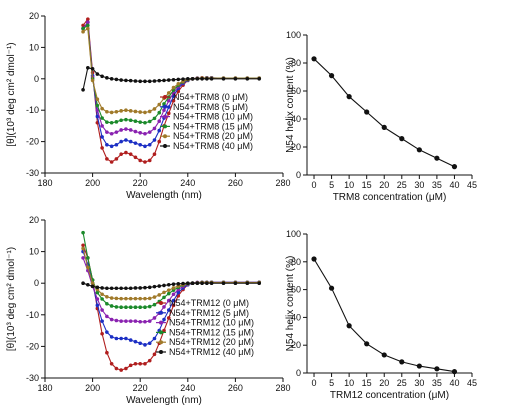  Describe the element at coordinates (32, 173) in the screenshot. I see `y-tick-label: -30` at that location.